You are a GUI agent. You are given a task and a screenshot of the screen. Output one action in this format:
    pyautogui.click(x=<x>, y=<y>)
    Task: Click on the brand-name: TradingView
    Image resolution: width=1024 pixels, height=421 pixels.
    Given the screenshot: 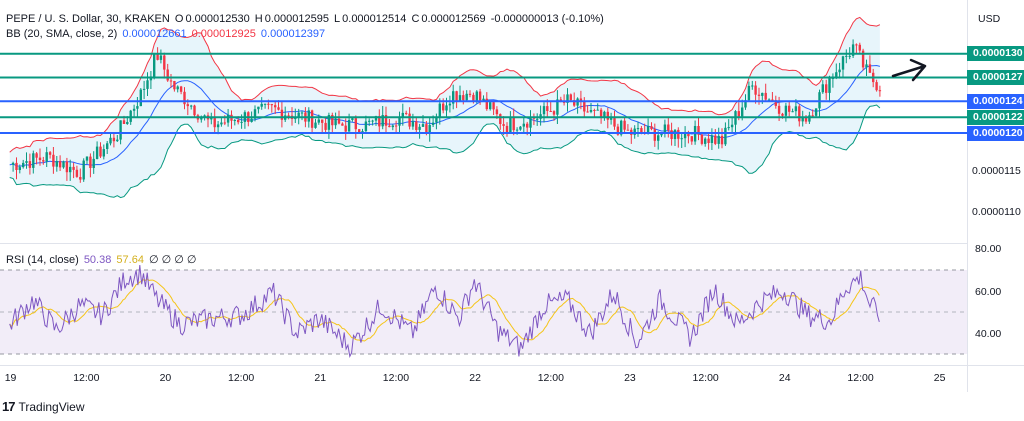 What is the action you would take?
    pyautogui.click(x=51, y=406)
    